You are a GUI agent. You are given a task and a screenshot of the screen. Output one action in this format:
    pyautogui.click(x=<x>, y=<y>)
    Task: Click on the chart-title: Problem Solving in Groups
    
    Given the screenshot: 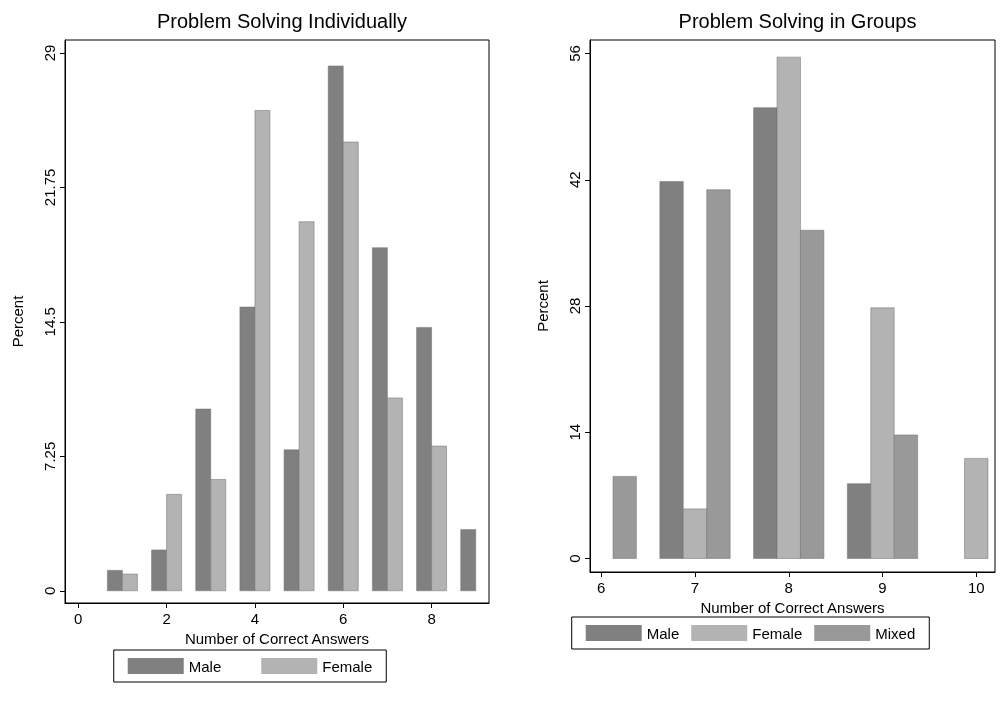 What is the action you would take?
    pyautogui.click(x=797, y=21)
    